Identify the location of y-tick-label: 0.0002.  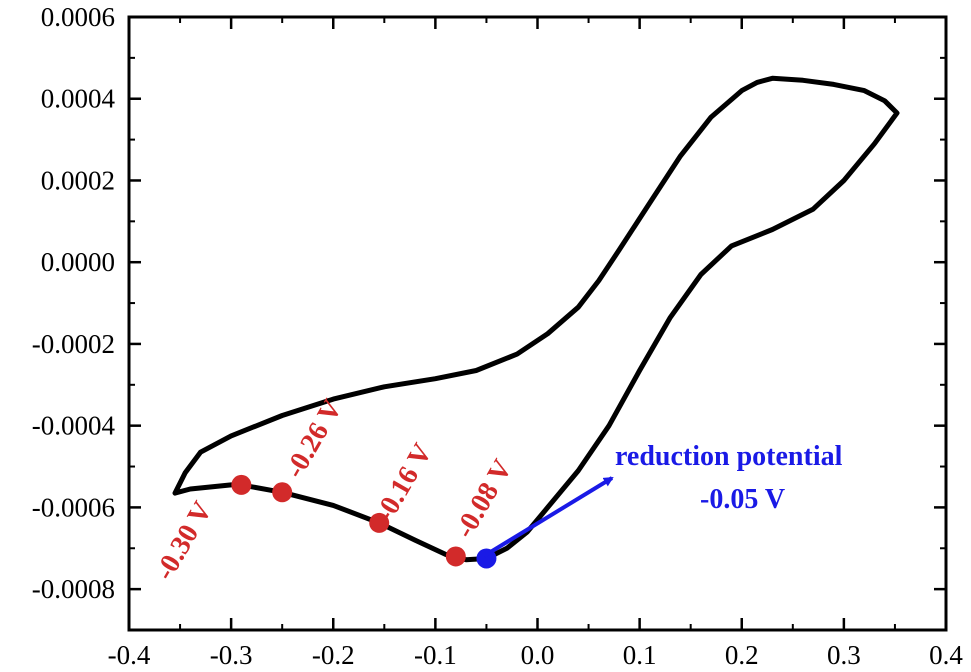
(78, 180).